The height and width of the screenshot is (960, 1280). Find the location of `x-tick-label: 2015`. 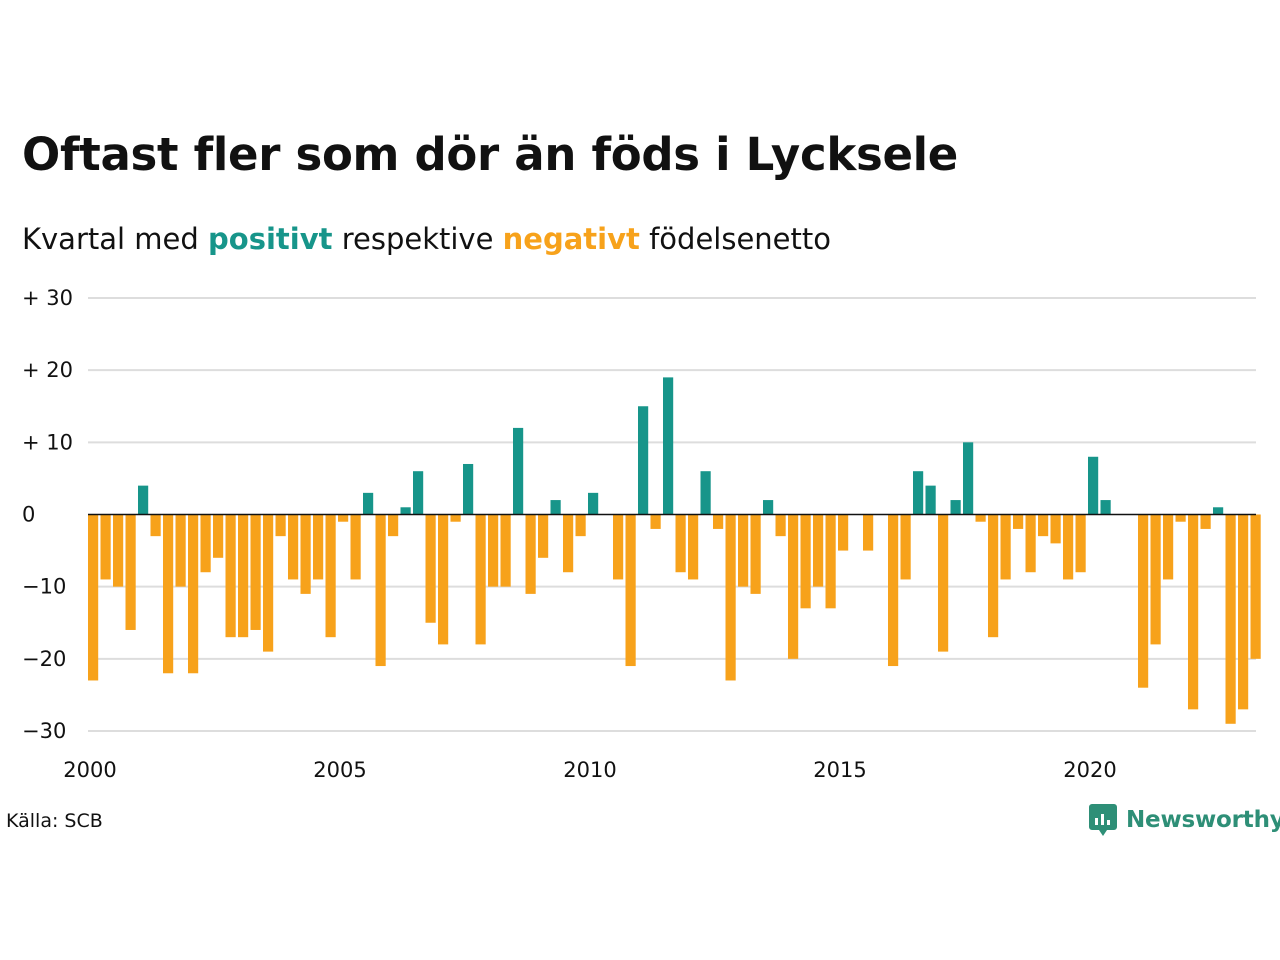

x-tick-label: 2015 is located at coordinates (839, 770).